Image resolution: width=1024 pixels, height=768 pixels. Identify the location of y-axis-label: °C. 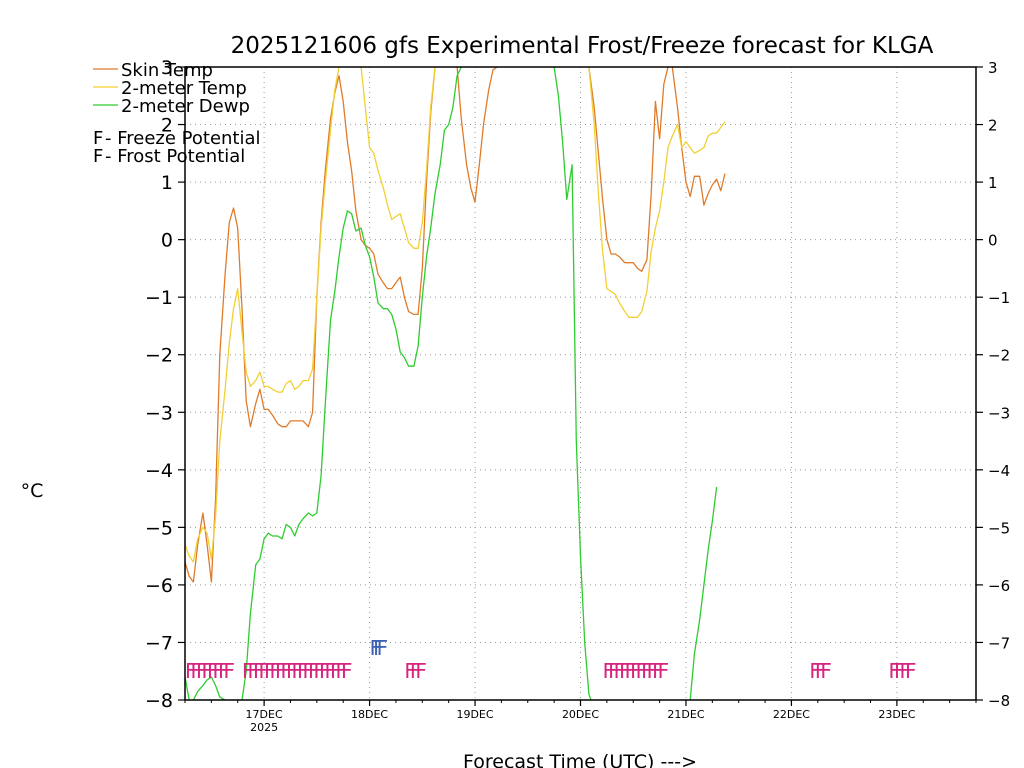
(32, 491).